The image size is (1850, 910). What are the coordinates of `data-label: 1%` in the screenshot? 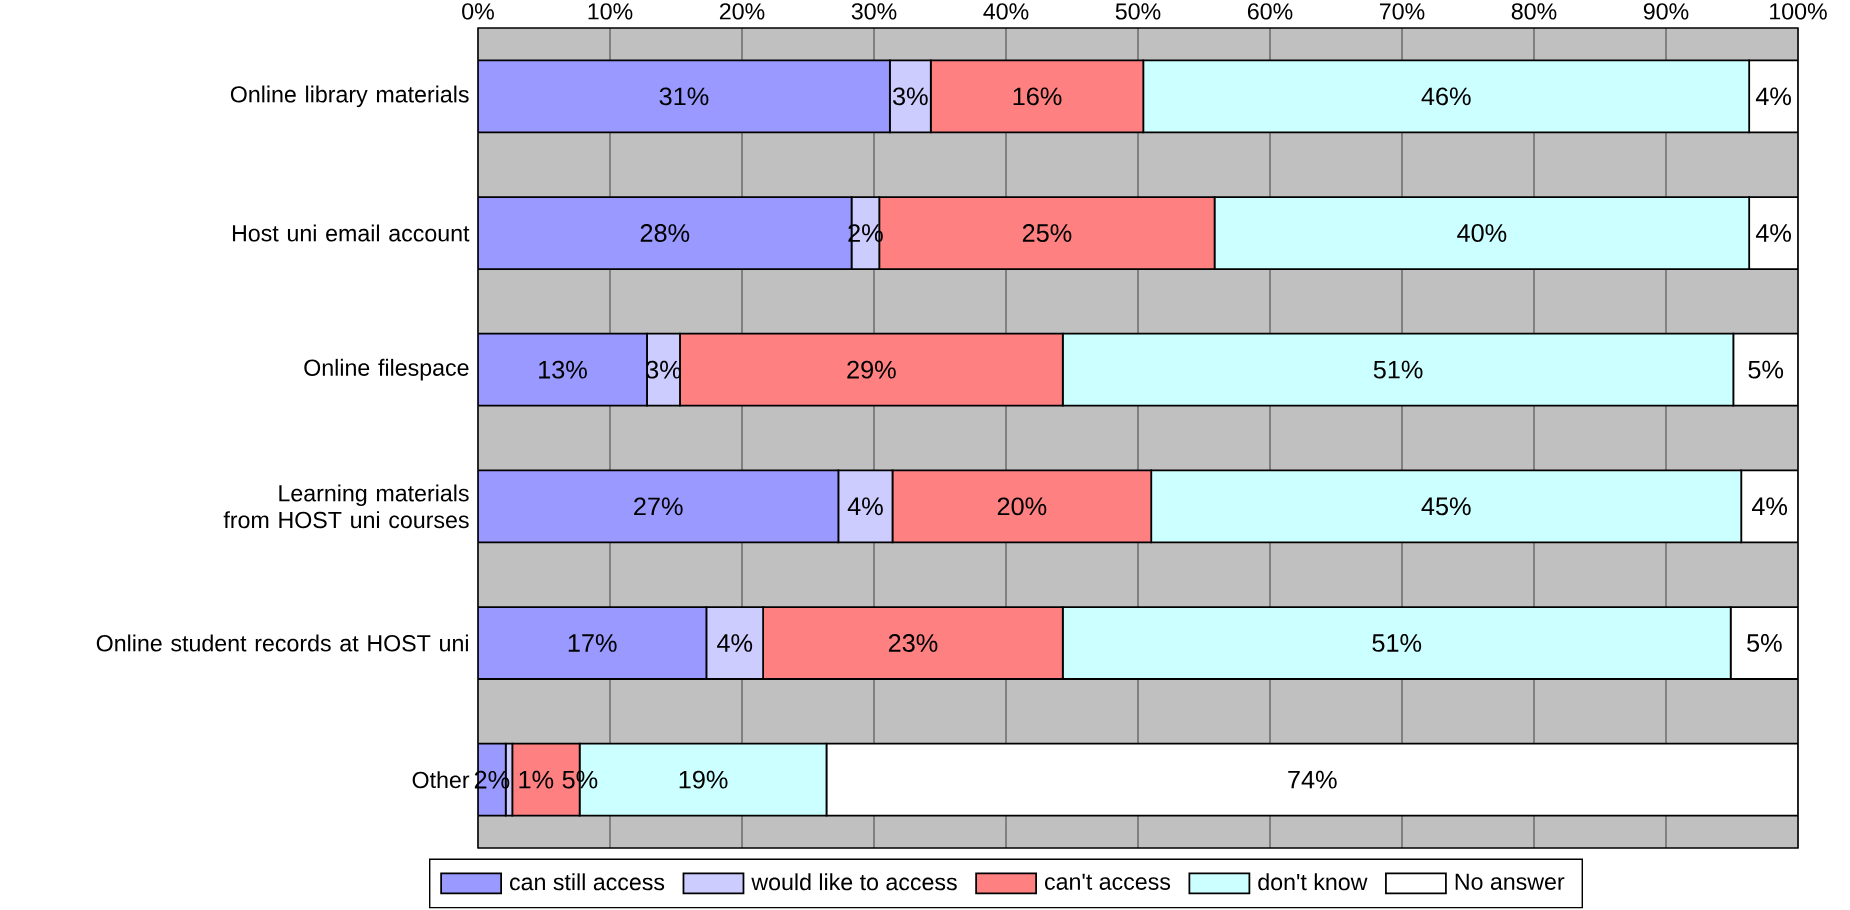 It's located at (536, 779).